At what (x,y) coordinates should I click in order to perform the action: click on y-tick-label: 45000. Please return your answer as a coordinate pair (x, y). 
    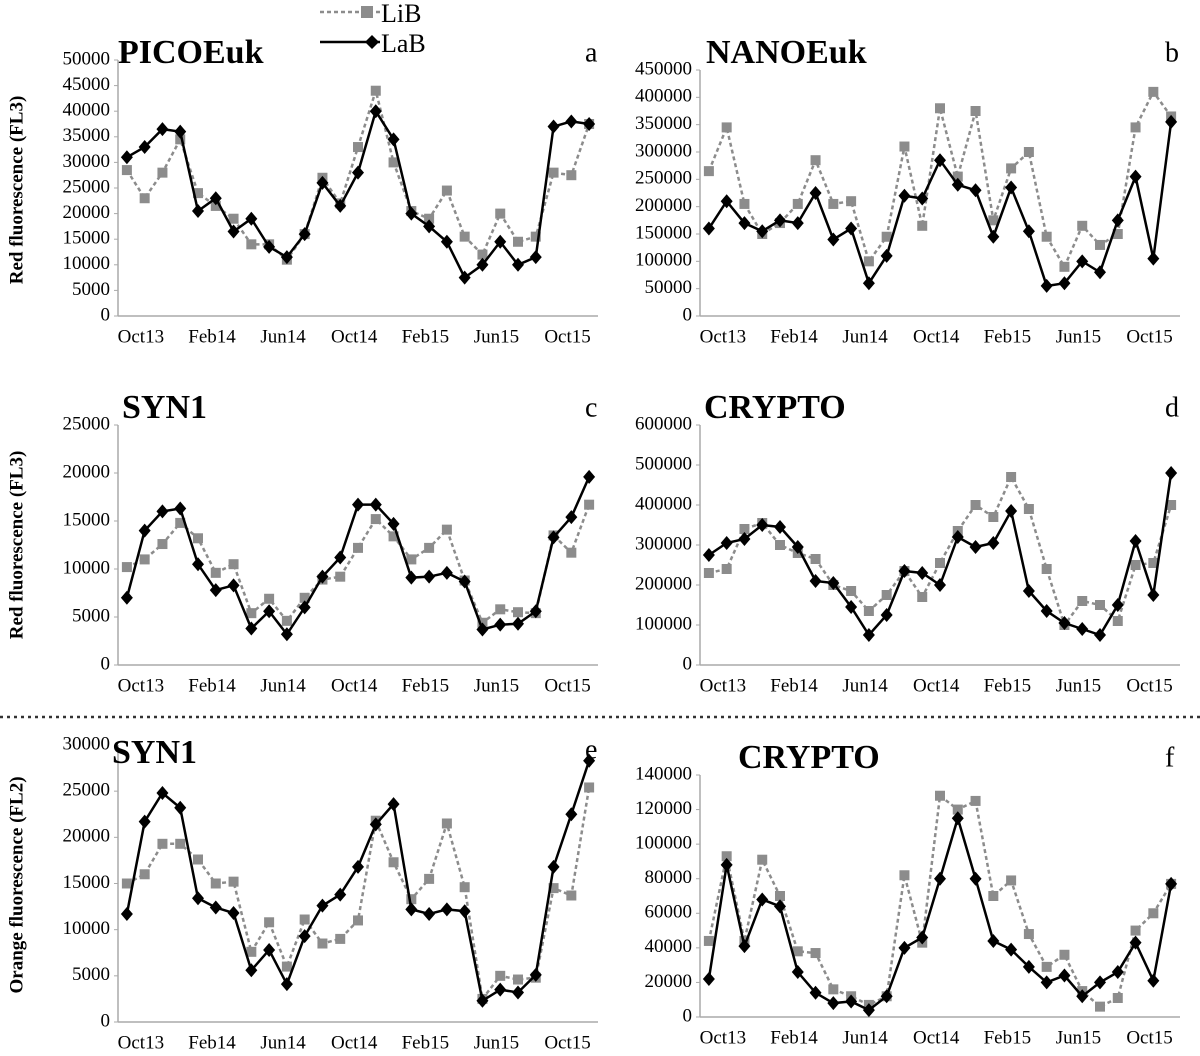
    Looking at the image, I should click on (87, 84).